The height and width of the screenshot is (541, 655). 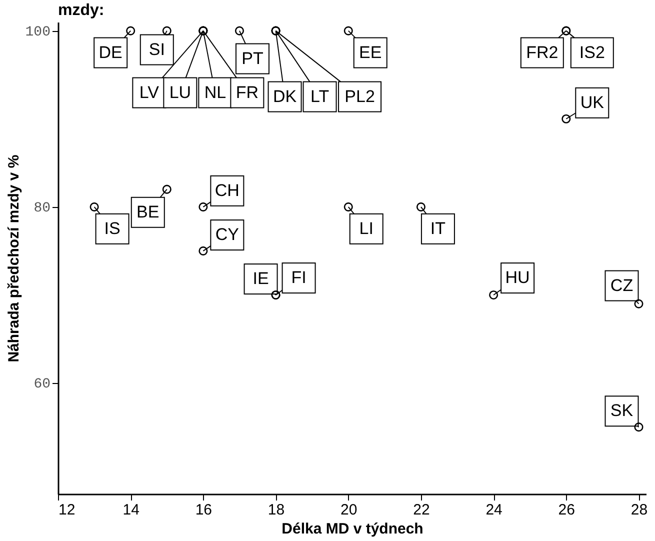 What do you see at coordinates (203, 510) in the screenshot?
I see `x-tick-label: 16` at bounding box center [203, 510].